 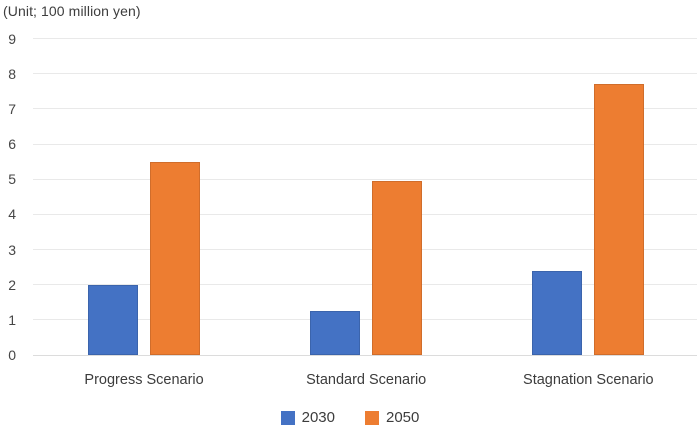 What do you see at coordinates (12, 144) in the screenshot?
I see `y-tick-label-6: 6` at bounding box center [12, 144].